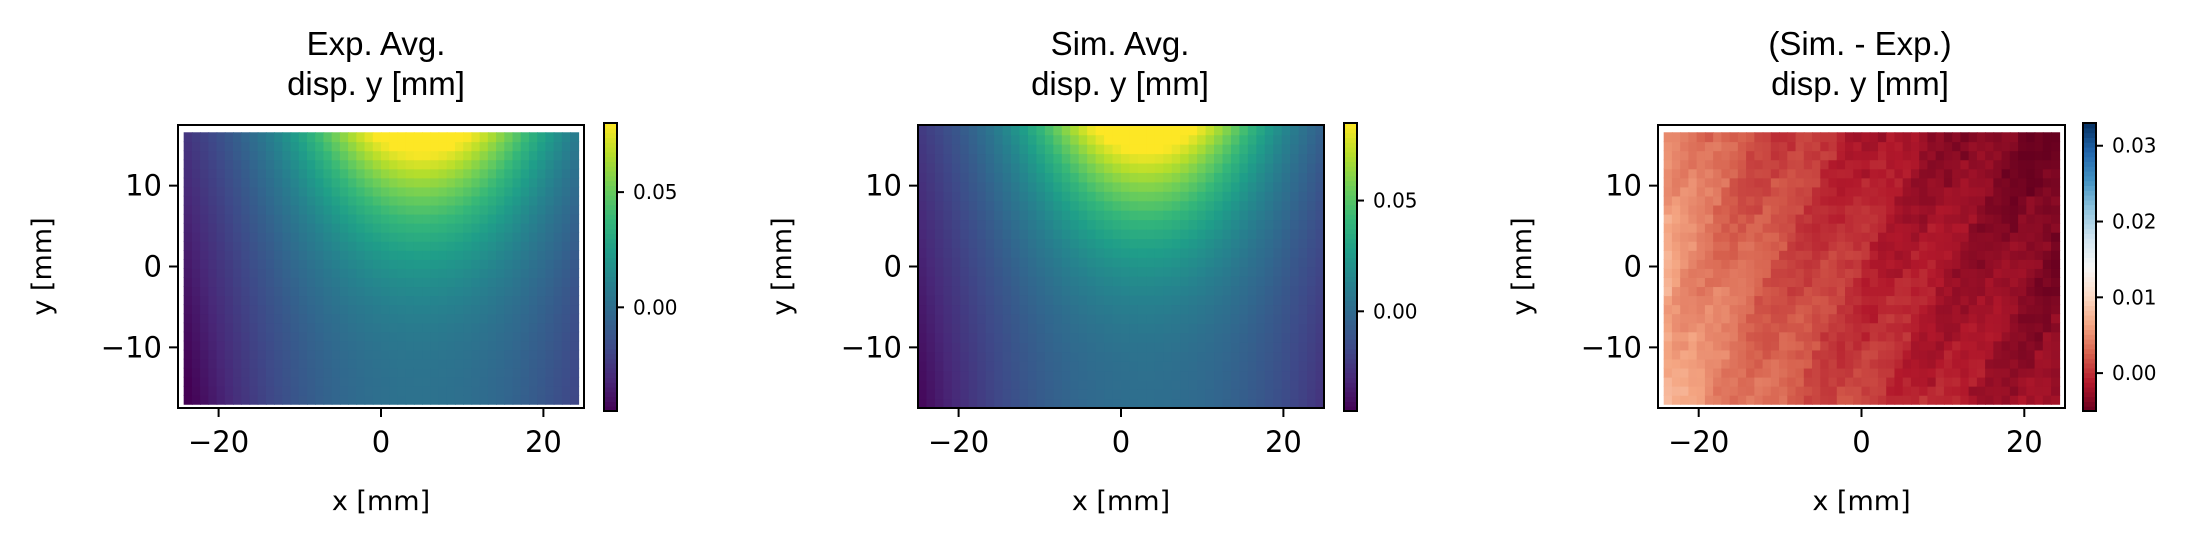 The height and width of the screenshot is (547, 2205). Describe the element at coordinates (381, 442) in the screenshot. I see `x-tick-label: 0` at that location.